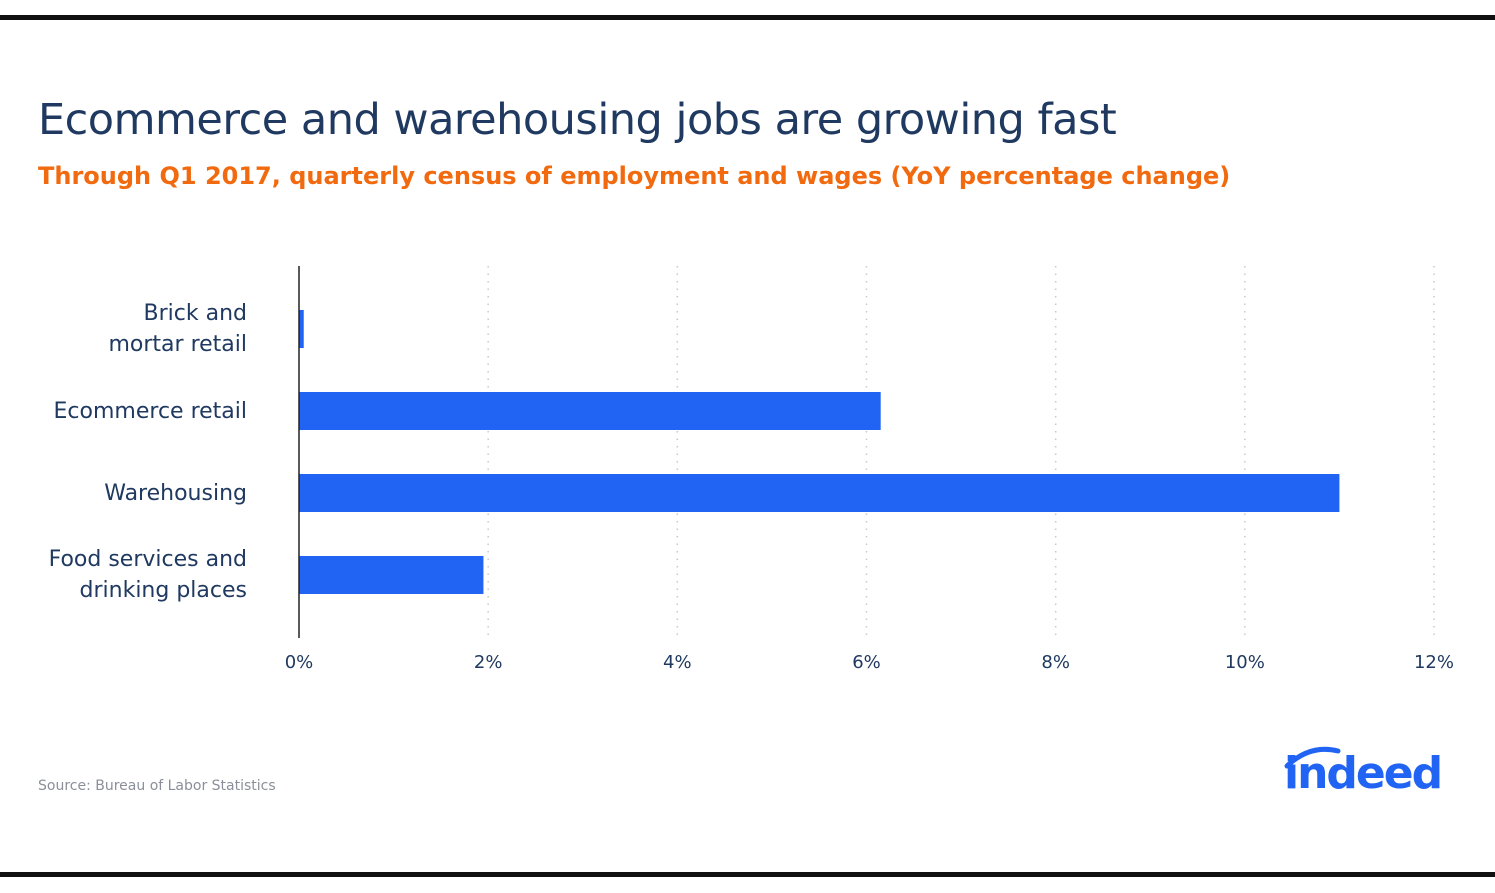 The image size is (1495, 893). Describe the element at coordinates (299, 662) in the screenshot. I see `x-tick-label: 0%` at that location.